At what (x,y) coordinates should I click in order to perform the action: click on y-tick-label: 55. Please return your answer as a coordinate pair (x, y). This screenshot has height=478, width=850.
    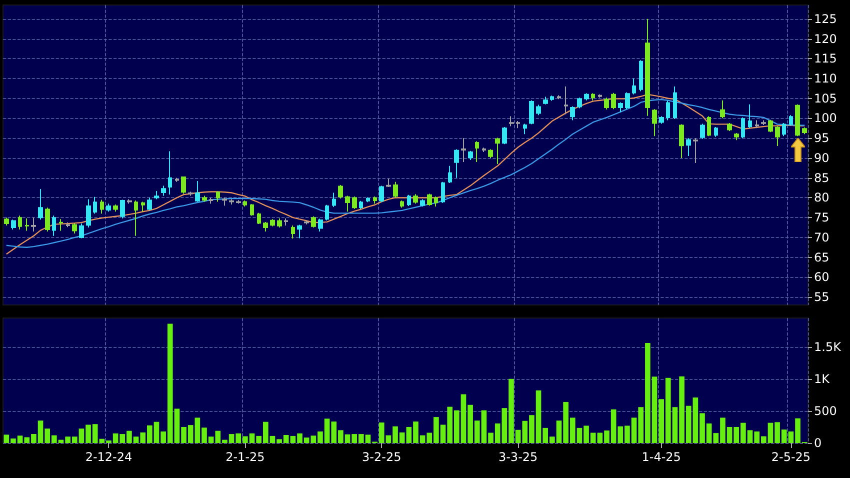
    Looking at the image, I should click on (822, 297).